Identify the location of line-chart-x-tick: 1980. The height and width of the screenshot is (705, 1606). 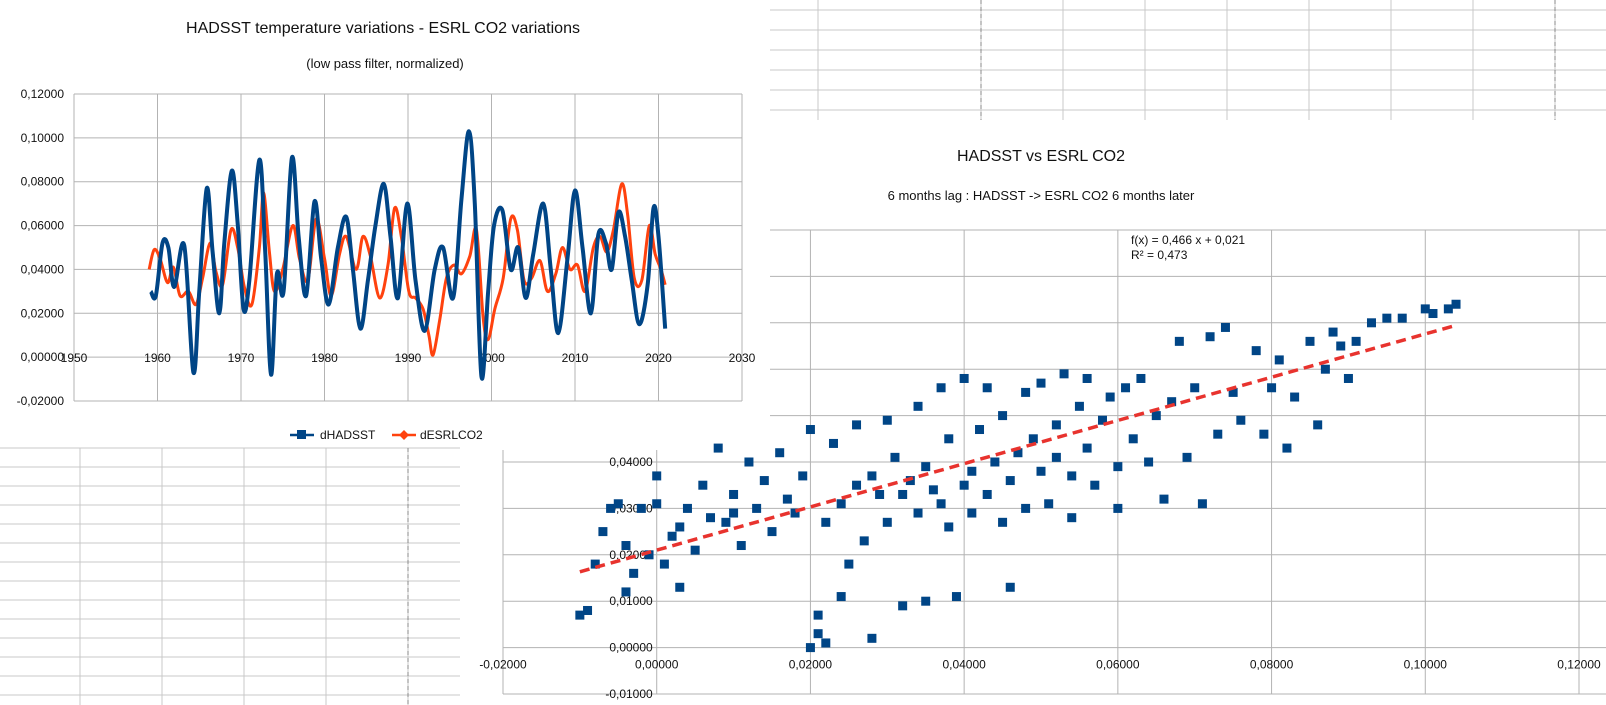
(324, 358).